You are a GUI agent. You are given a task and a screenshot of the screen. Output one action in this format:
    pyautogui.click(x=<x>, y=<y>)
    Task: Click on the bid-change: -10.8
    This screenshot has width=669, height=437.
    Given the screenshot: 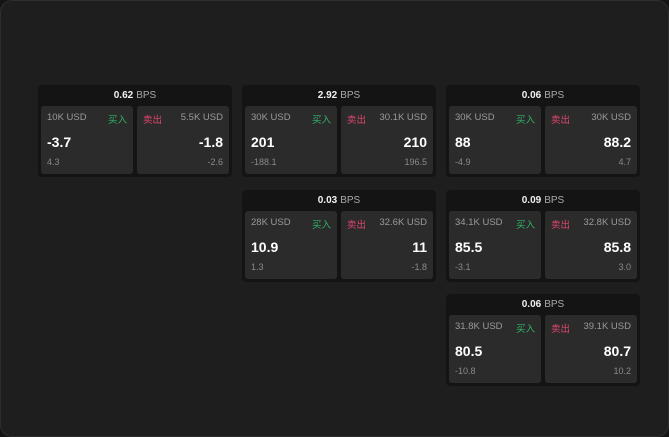 What is the action you would take?
    pyautogui.click(x=465, y=371)
    